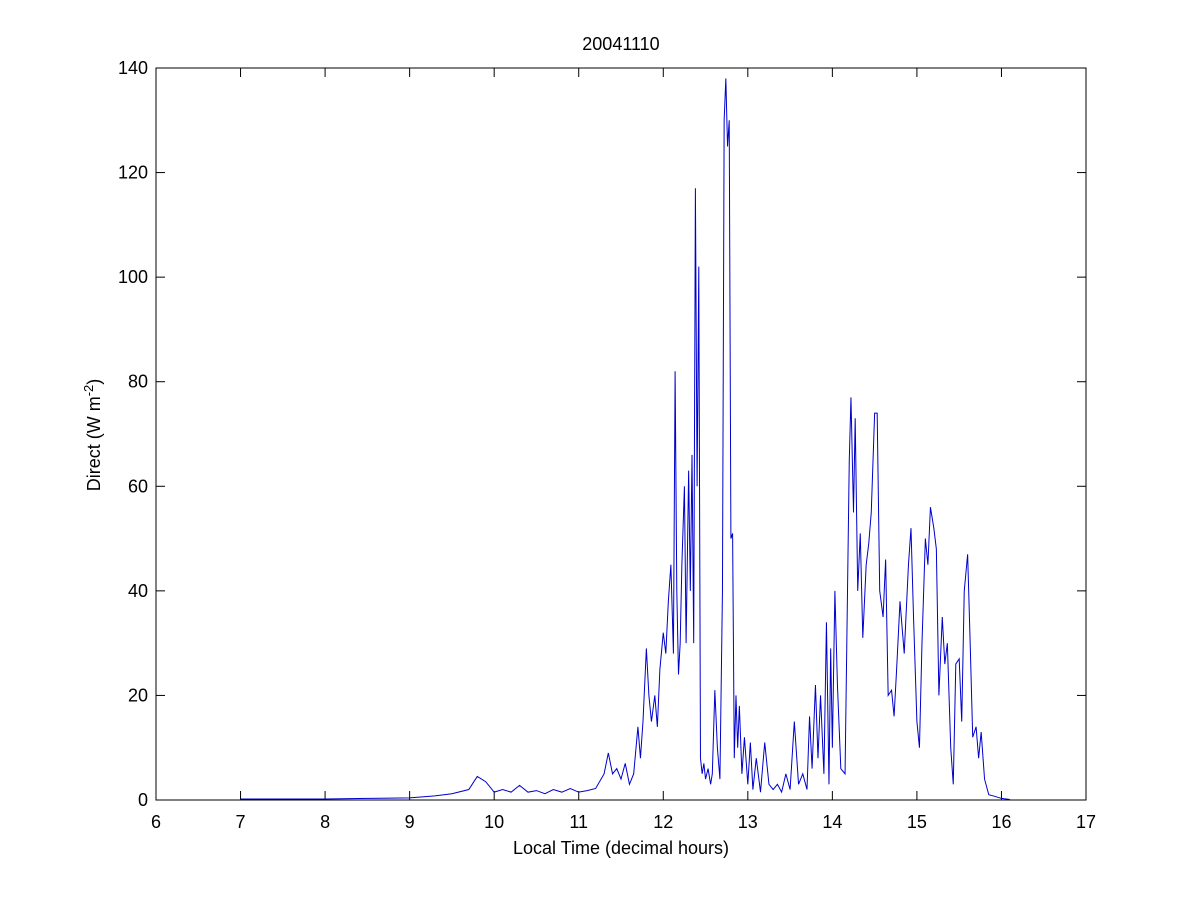  I want to click on y-tick-label: 0, so click(143, 800).